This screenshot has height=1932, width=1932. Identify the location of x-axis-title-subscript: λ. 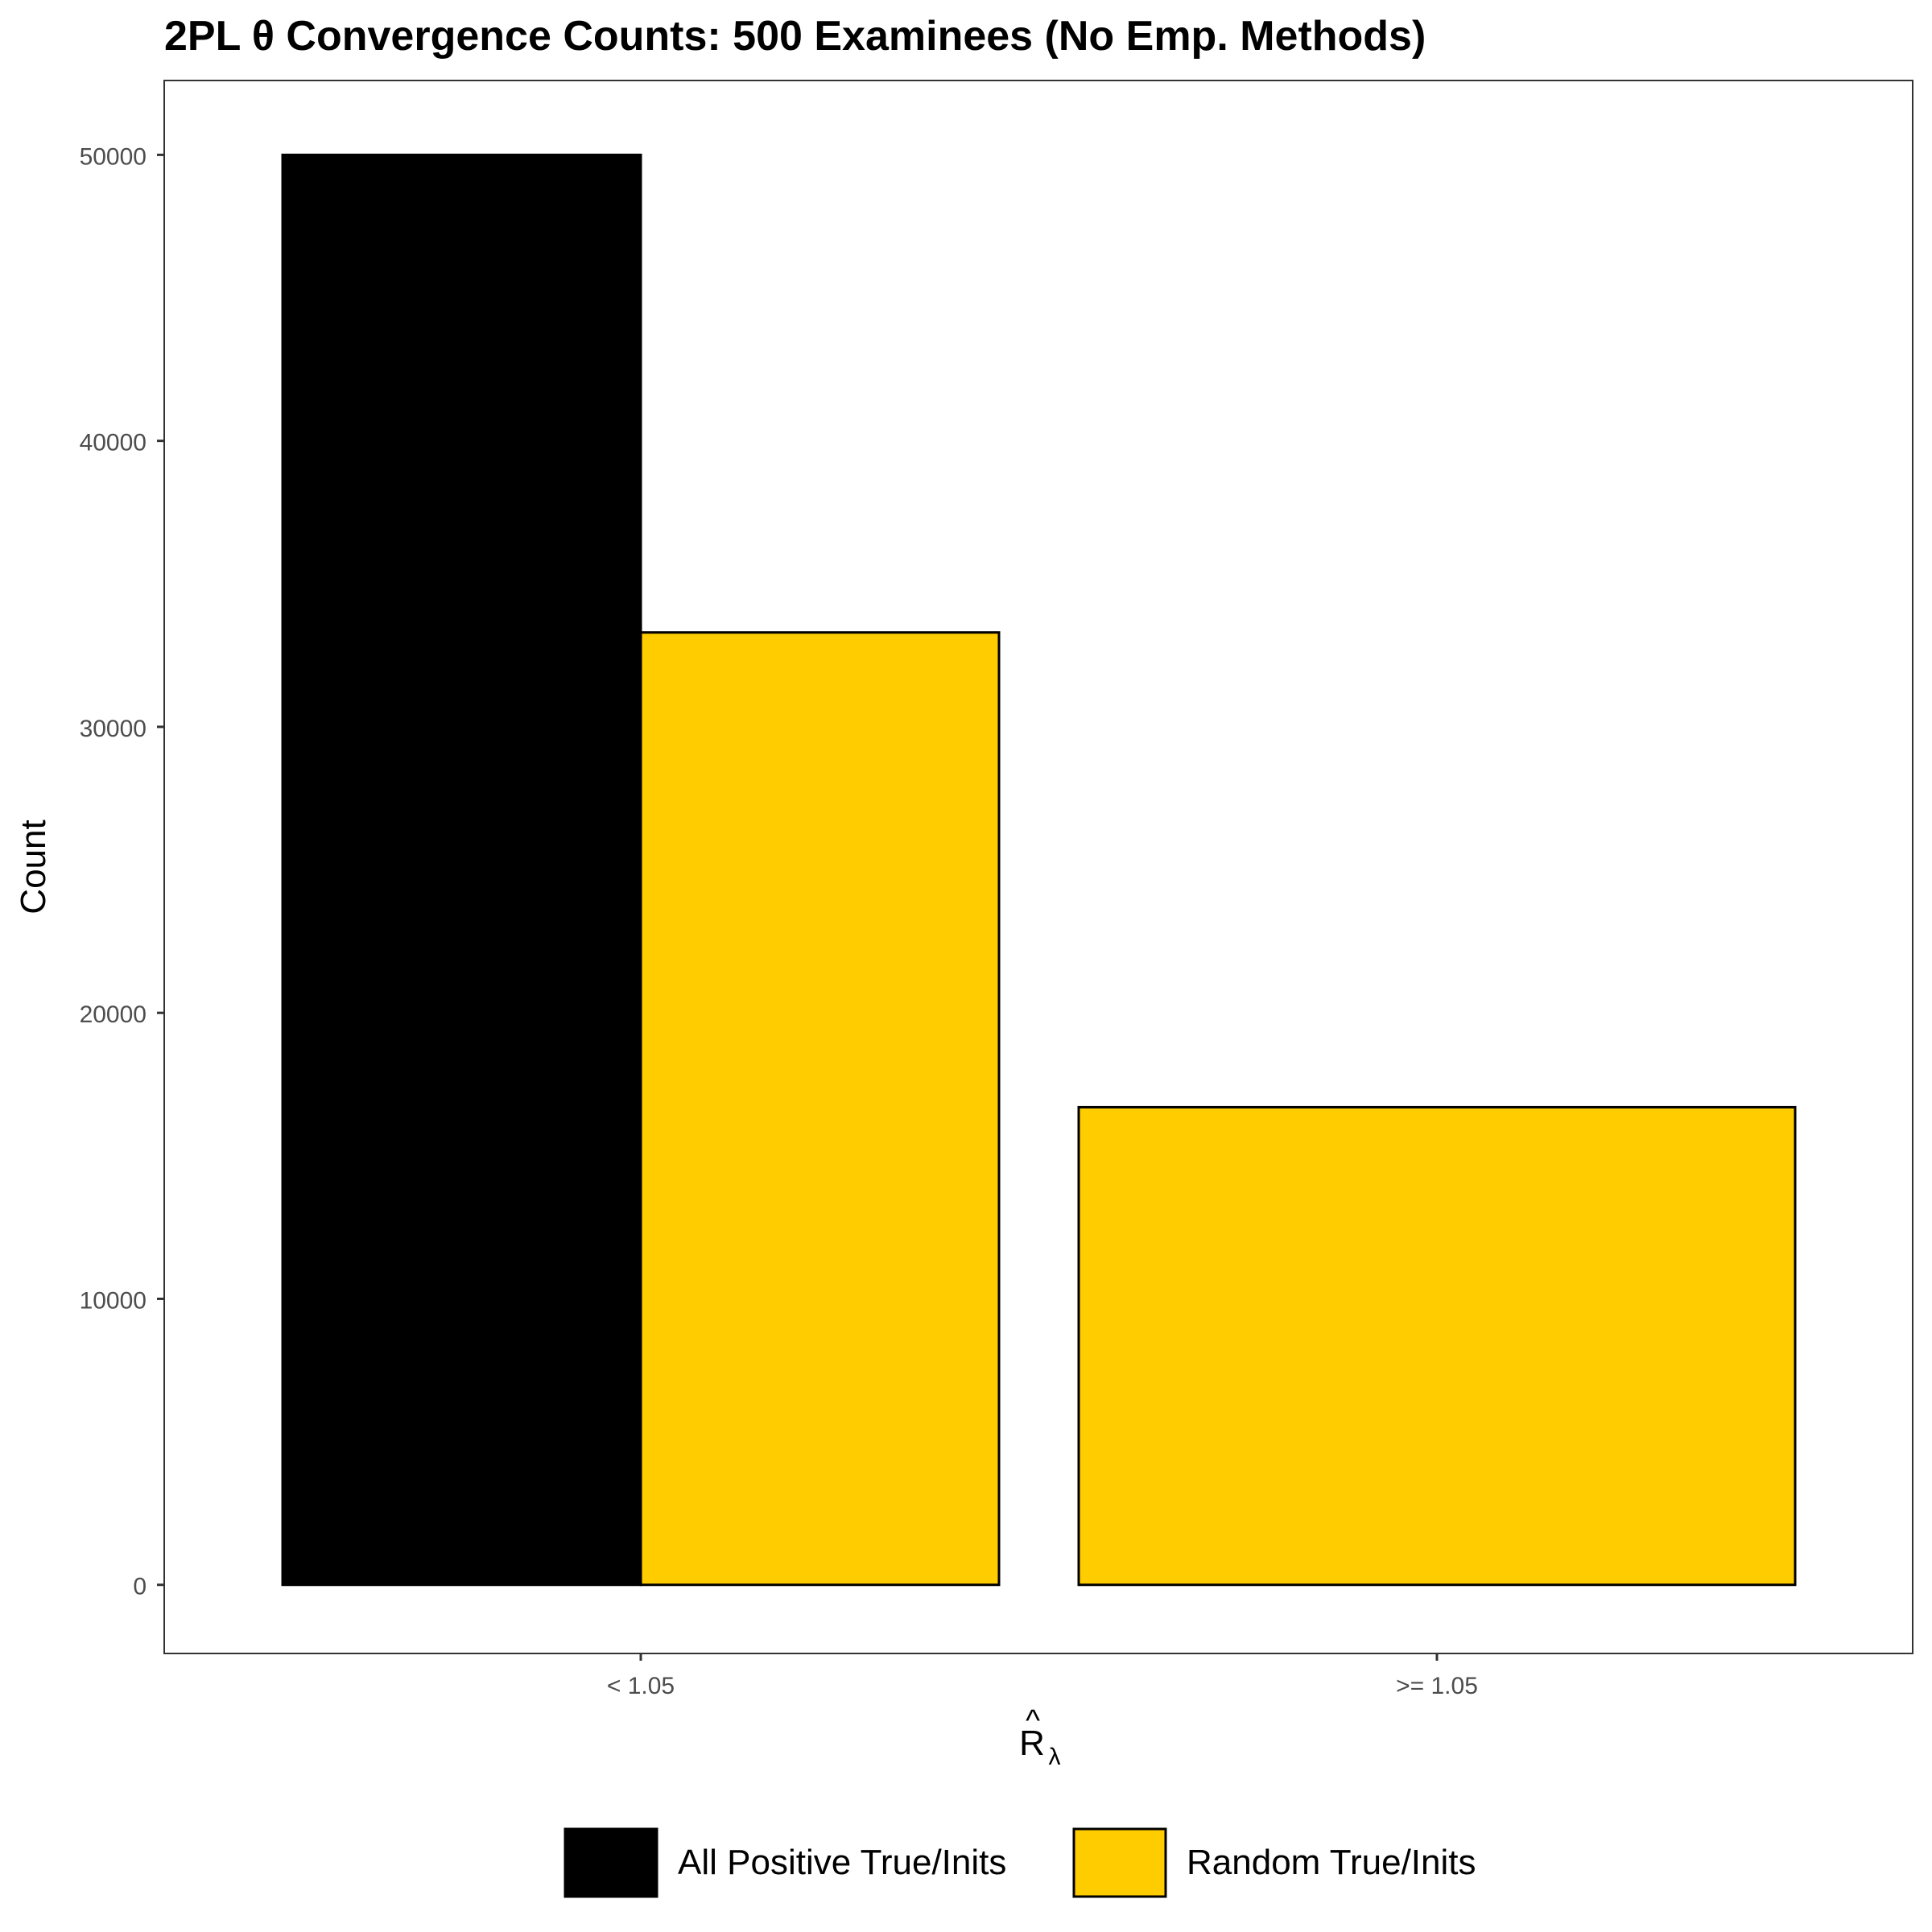
(1055, 1757).